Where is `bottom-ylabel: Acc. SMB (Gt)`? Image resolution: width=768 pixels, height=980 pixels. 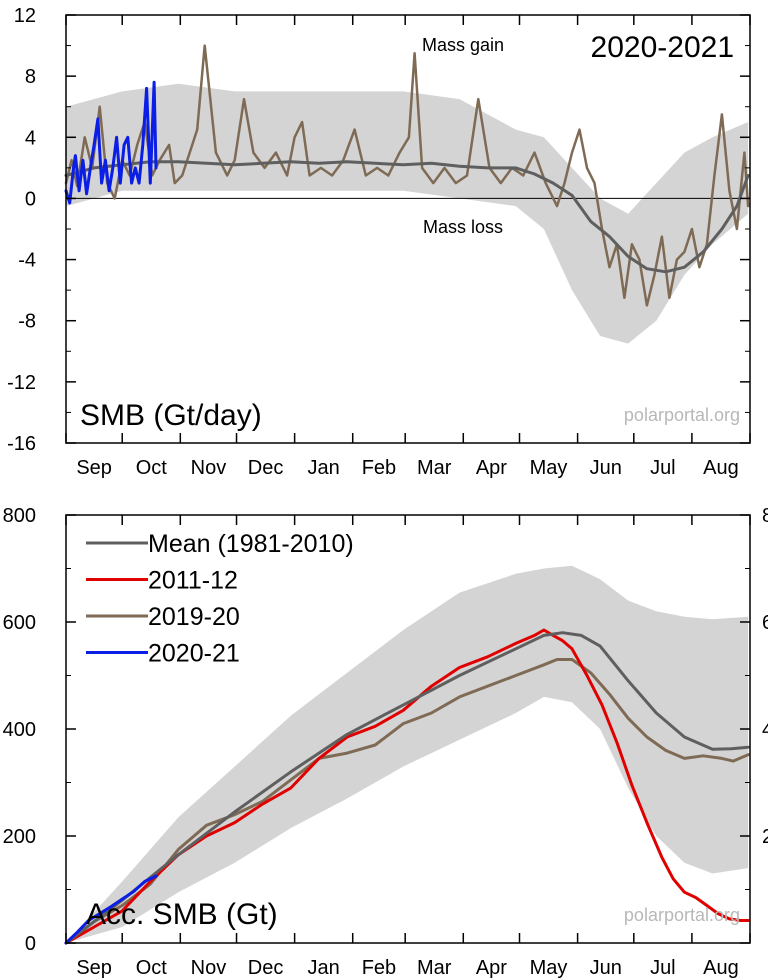 bottom-ylabel: Acc. SMB (Gt) is located at coordinates (182, 914).